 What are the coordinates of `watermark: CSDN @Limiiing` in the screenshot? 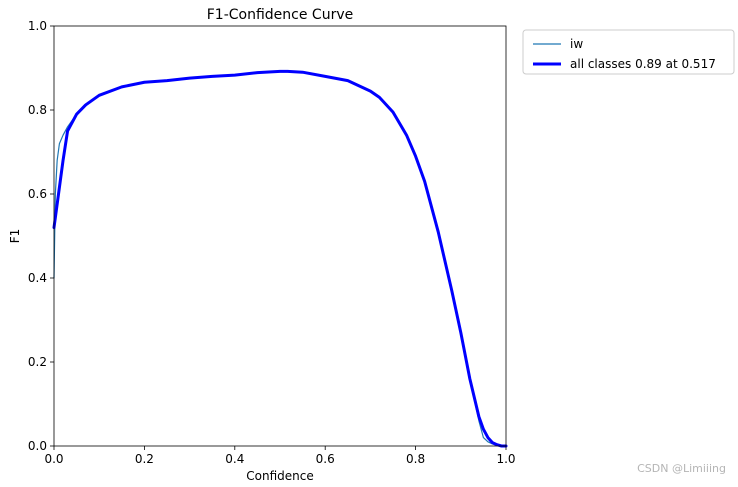 It's located at (681, 468).